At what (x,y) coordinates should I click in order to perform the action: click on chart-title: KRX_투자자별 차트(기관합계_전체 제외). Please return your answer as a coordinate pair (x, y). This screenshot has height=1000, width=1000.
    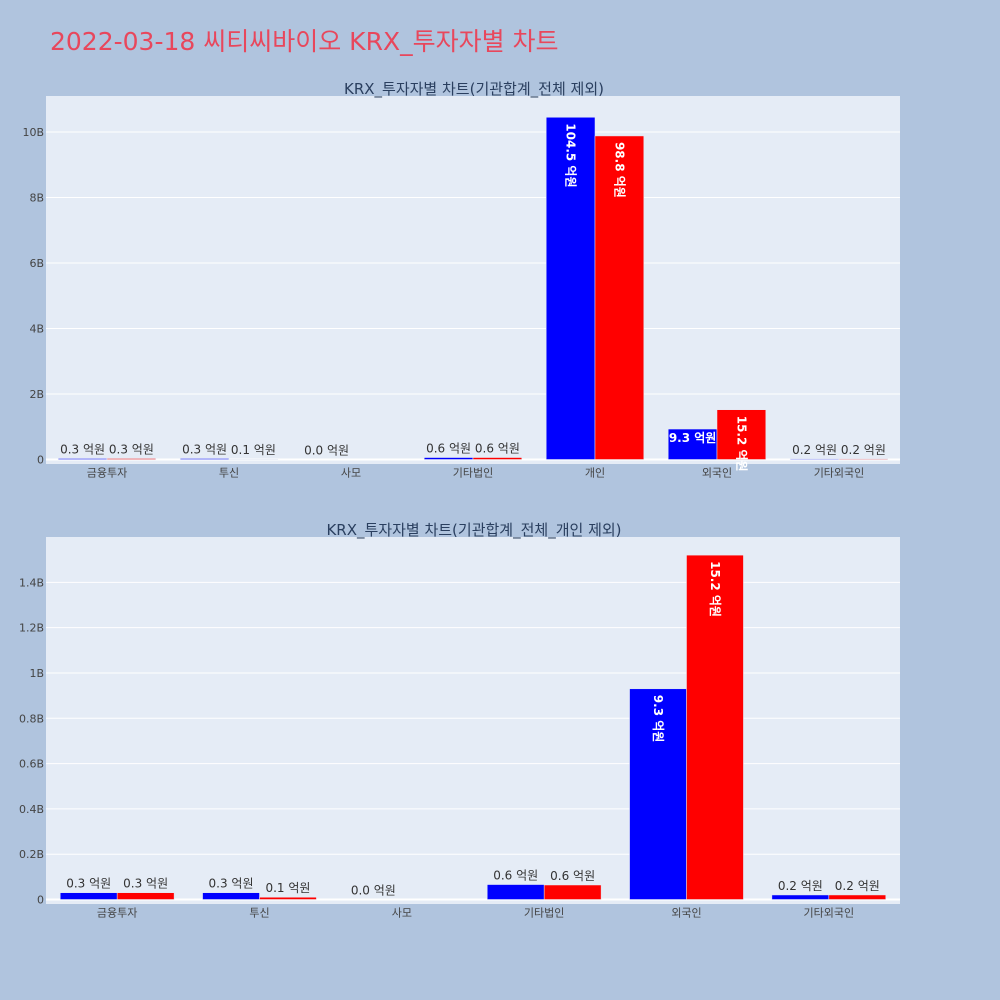
    Looking at the image, I should click on (474, 89).